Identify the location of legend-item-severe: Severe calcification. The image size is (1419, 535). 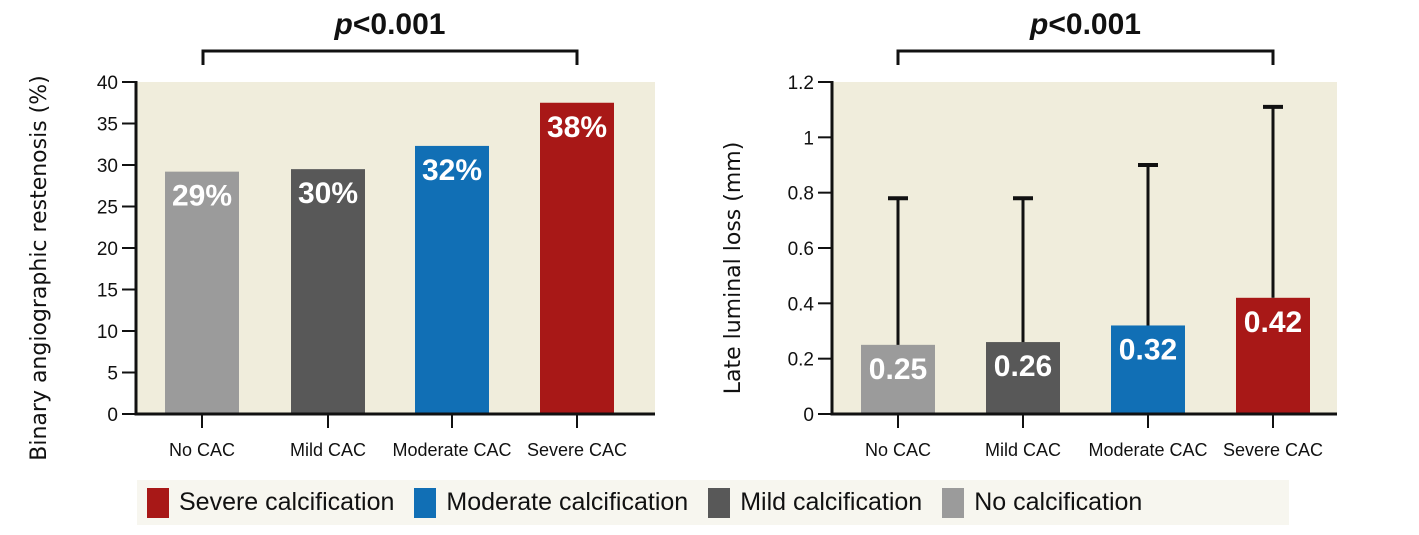
(271, 502).